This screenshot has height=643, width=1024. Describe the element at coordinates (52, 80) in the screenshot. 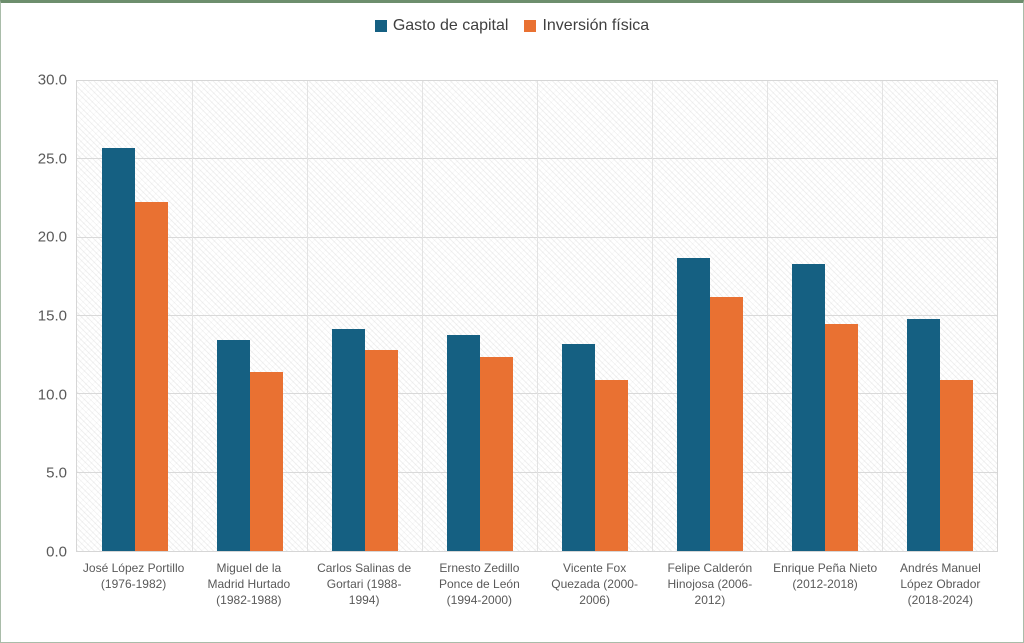

I see `y-tick-label: 30.0` at that location.